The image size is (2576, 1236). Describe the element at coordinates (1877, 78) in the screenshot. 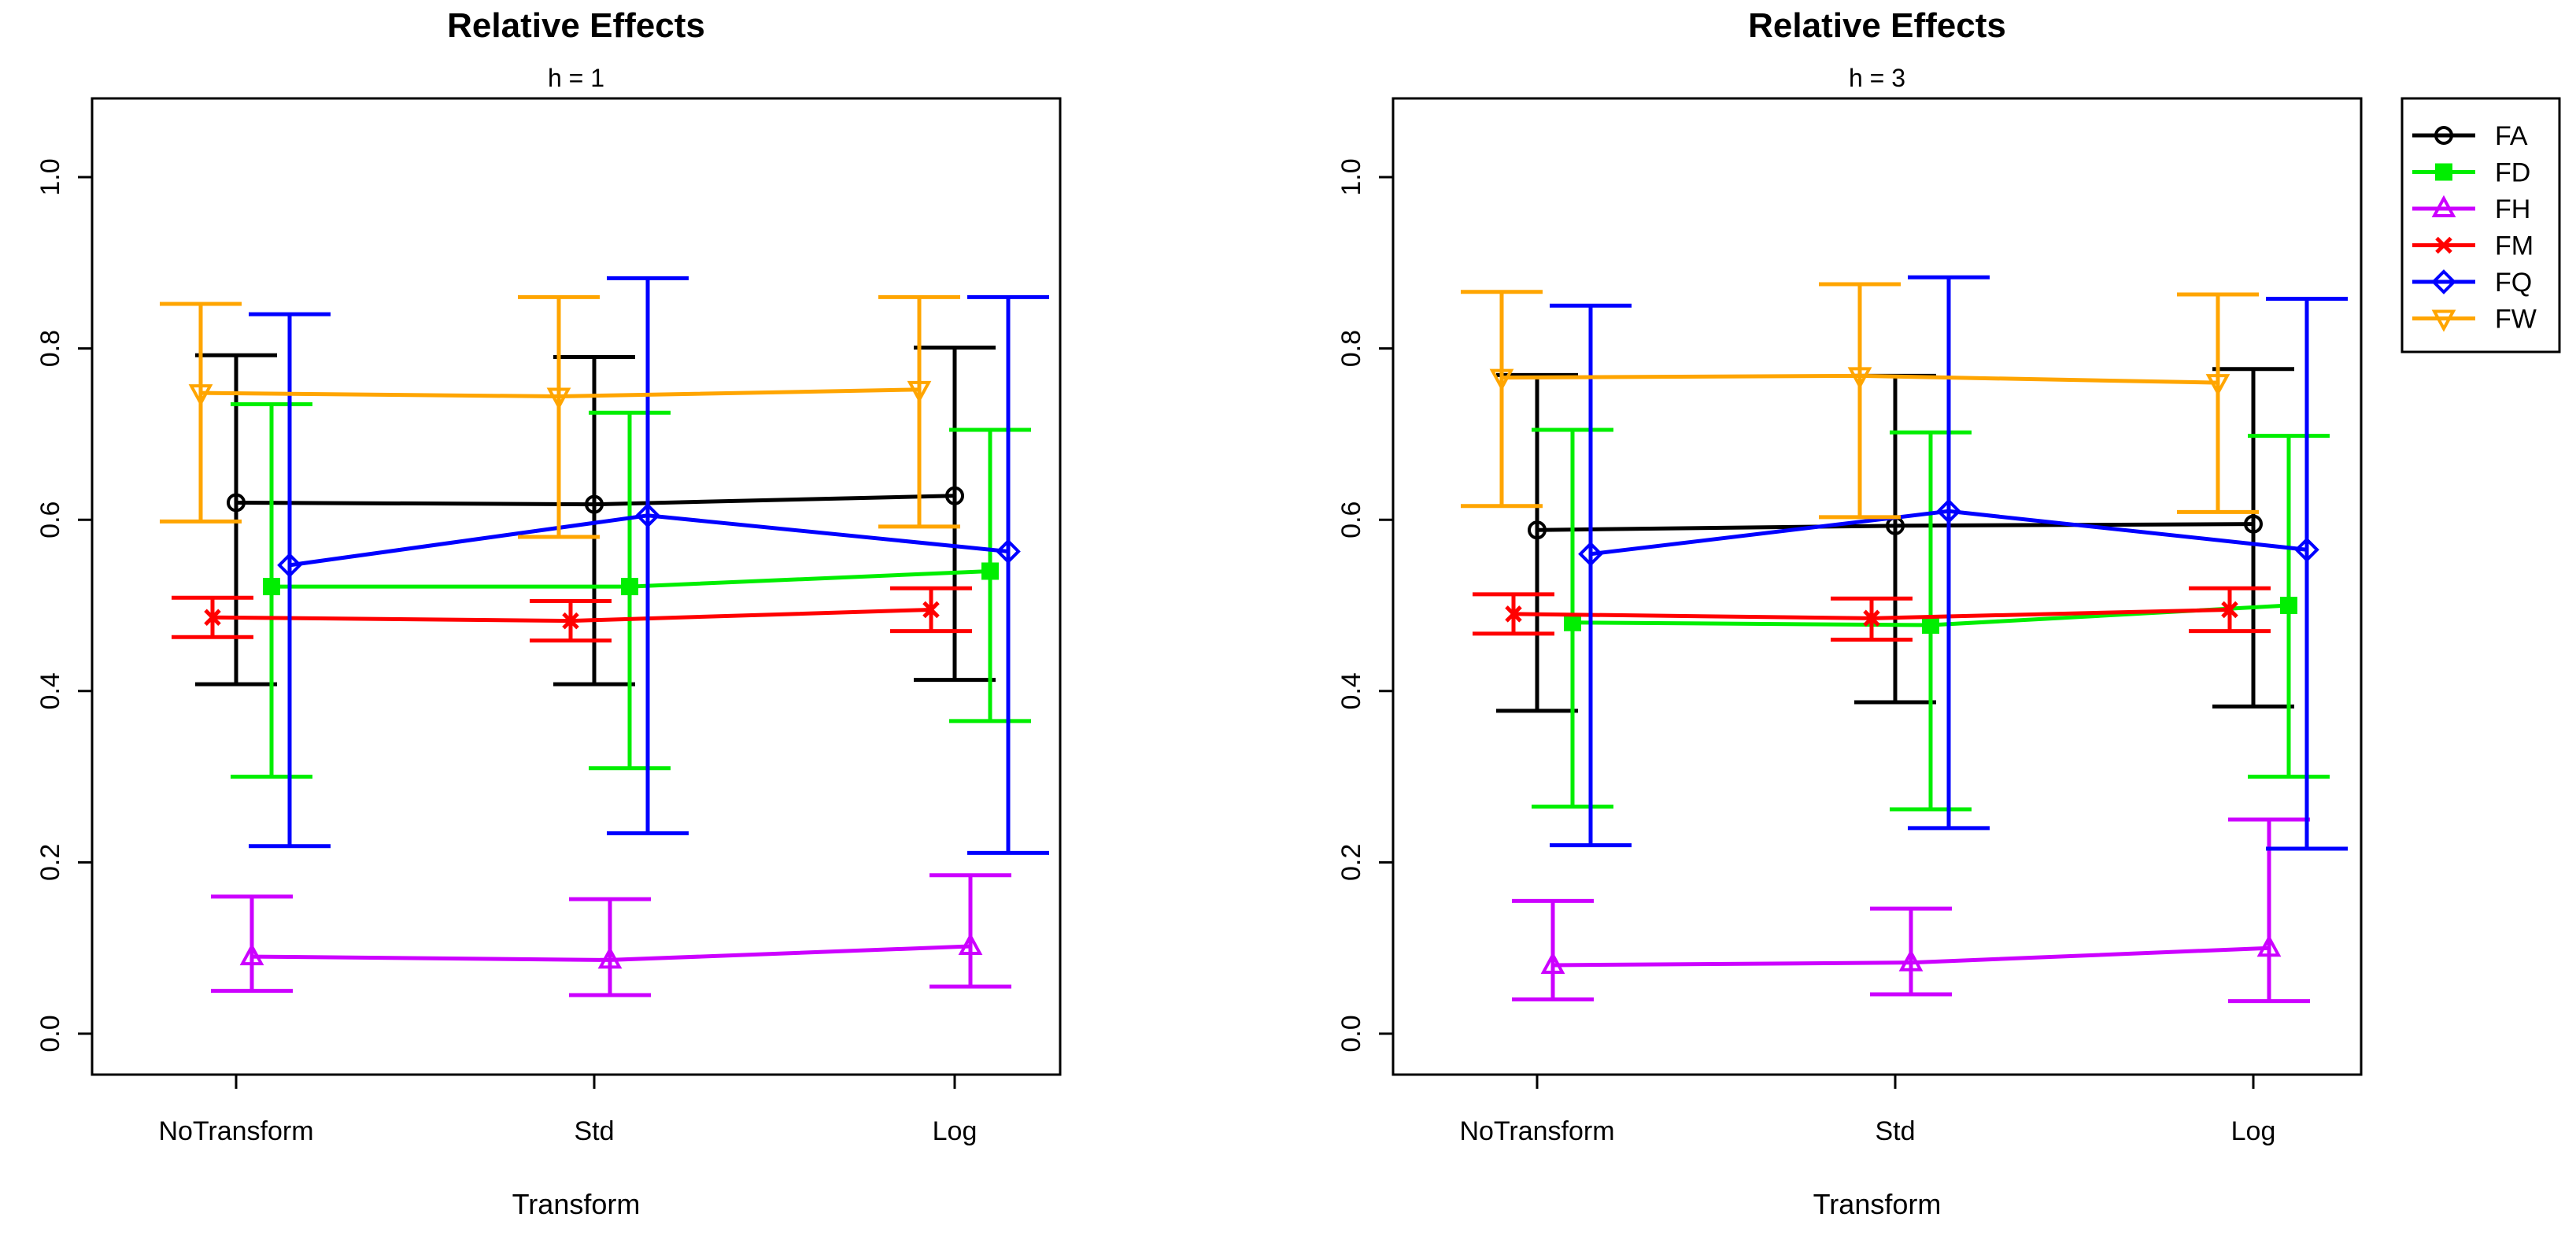

I see `chart-subtitle: h = 3` at that location.